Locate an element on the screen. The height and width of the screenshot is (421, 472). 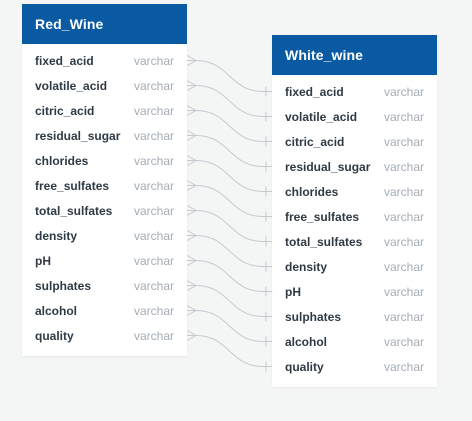
table-header-white-wine: White_wine is located at coordinates (354, 55).